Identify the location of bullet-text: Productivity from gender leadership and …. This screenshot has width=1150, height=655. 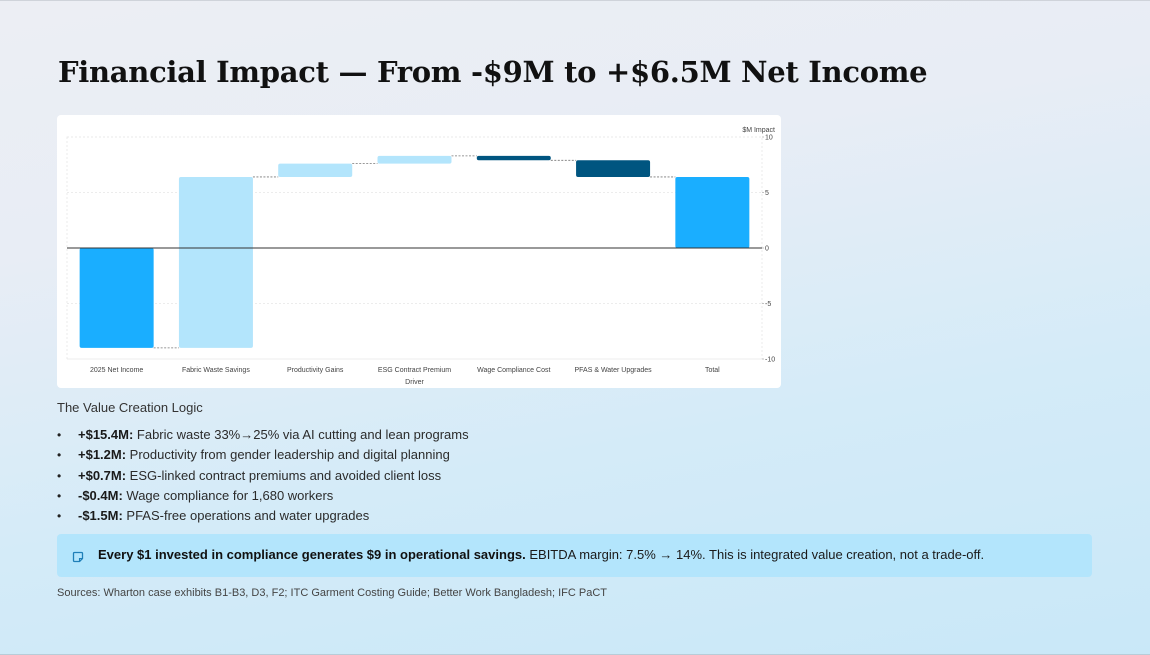
(288, 455).